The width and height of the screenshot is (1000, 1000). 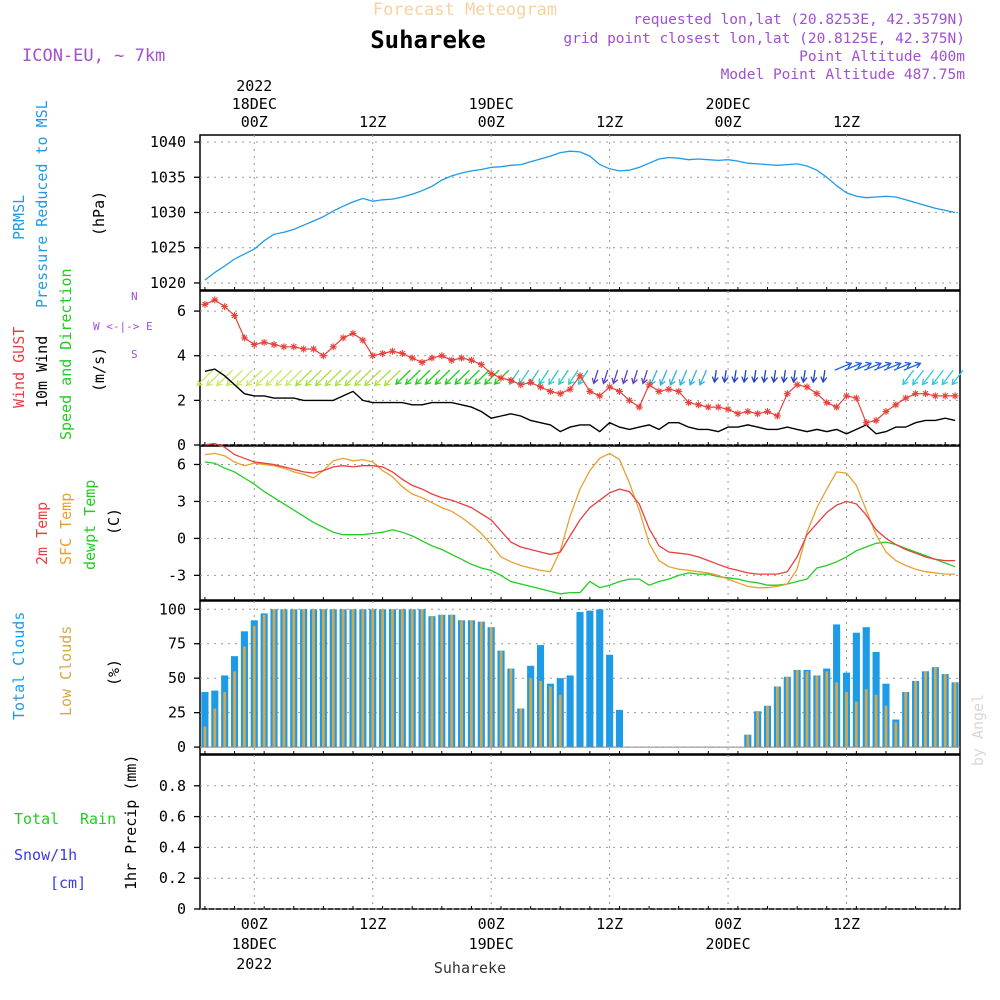 What do you see at coordinates (134, 296) in the screenshot?
I see `compass-n: N` at bounding box center [134, 296].